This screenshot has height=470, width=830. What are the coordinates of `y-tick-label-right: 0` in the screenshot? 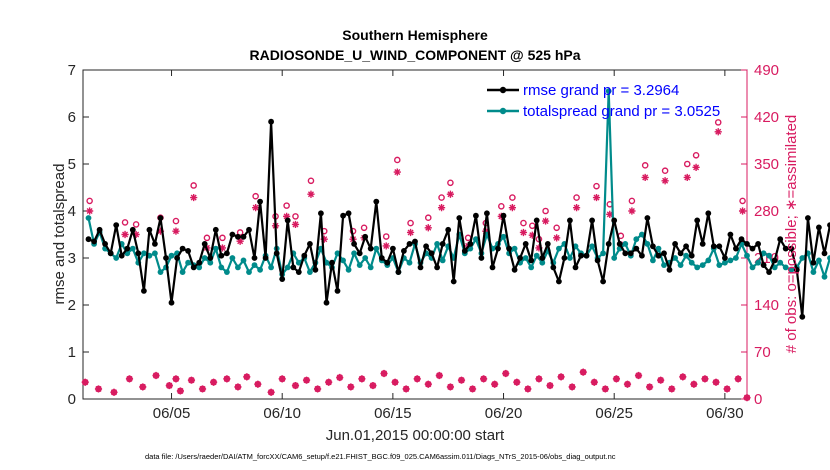 It's located at (758, 399).